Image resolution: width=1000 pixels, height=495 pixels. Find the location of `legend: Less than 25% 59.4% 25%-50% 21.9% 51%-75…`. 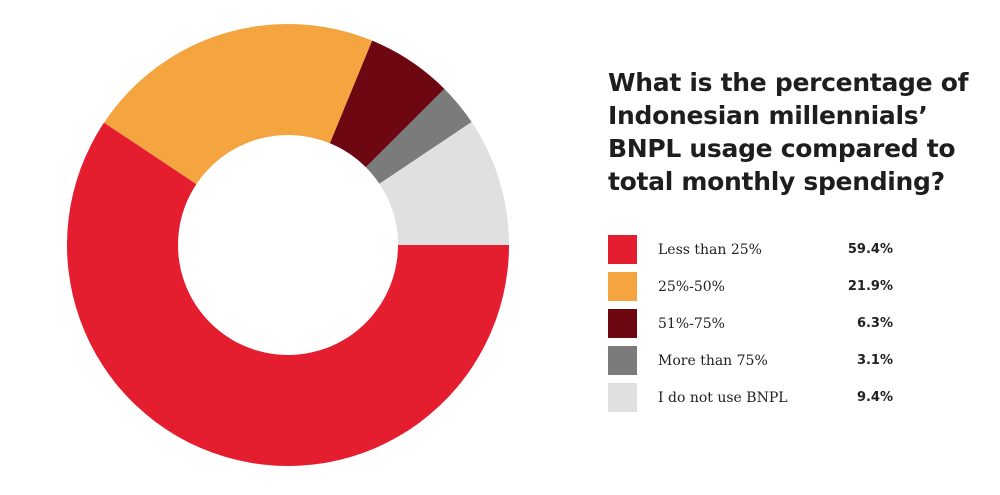

legend: Less than 25% 59.4% 25%-50% 21.9% 51%-75… is located at coordinates (758, 327).